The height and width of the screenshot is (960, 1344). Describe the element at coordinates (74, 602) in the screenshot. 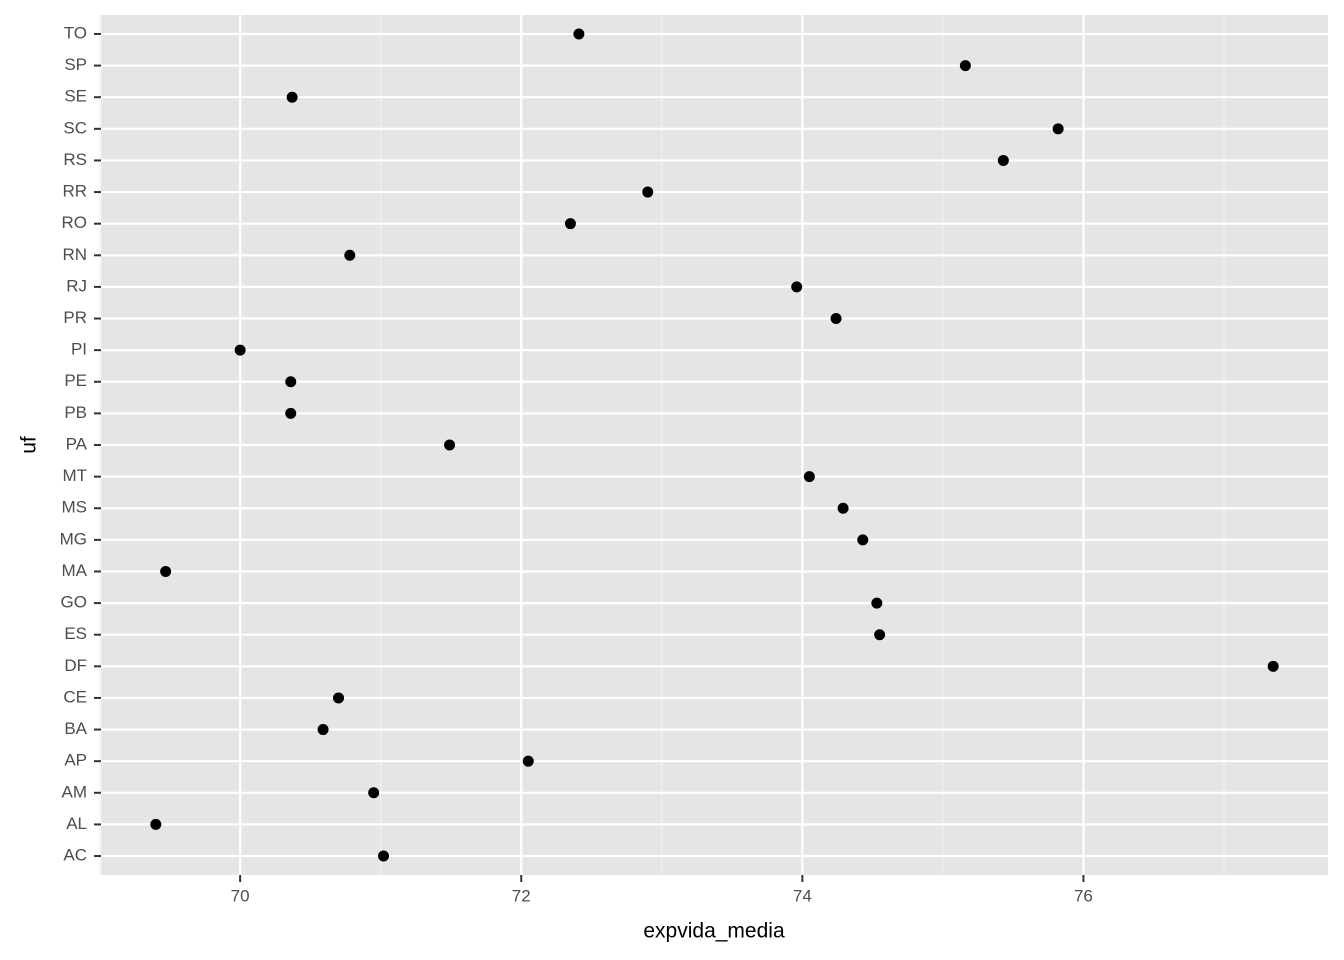

I see `y-tick-label: GO` at that location.